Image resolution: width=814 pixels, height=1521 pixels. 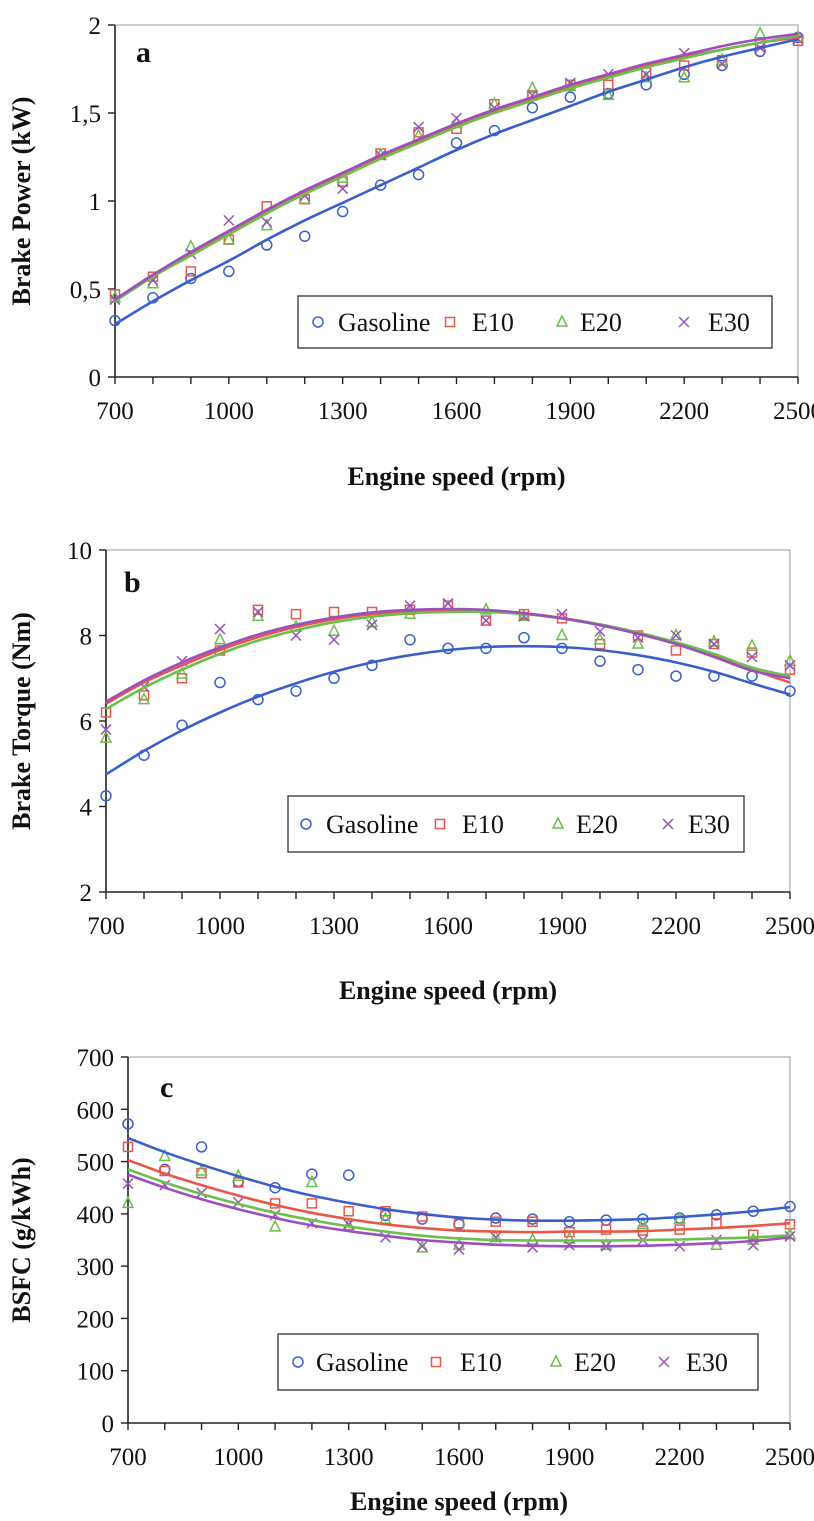 I want to click on panel-label: a, so click(x=143, y=52).